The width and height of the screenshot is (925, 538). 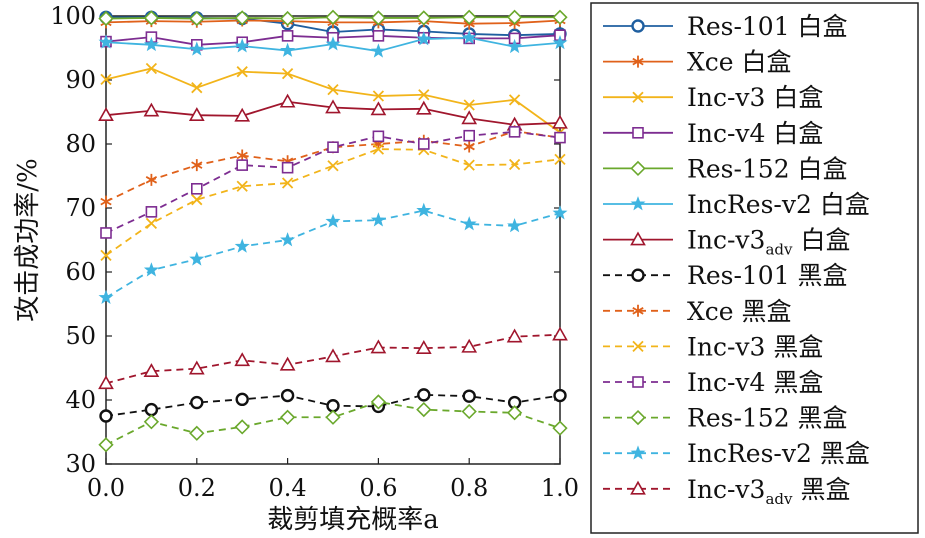 I want to click on legend-label-main: Inc-v3 白盒, so click(x=755, y=97).